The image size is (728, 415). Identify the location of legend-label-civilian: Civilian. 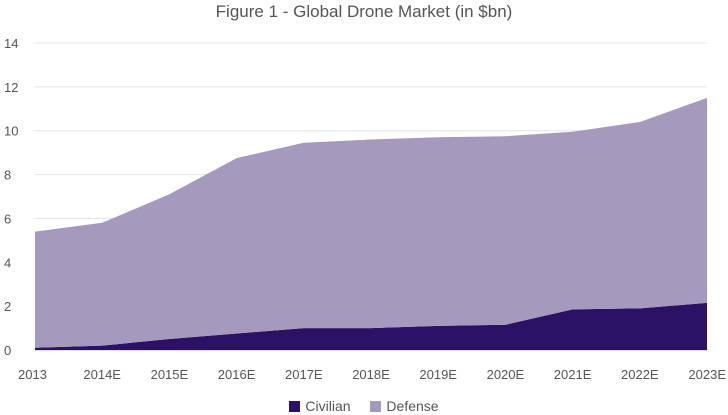
(328, 406).